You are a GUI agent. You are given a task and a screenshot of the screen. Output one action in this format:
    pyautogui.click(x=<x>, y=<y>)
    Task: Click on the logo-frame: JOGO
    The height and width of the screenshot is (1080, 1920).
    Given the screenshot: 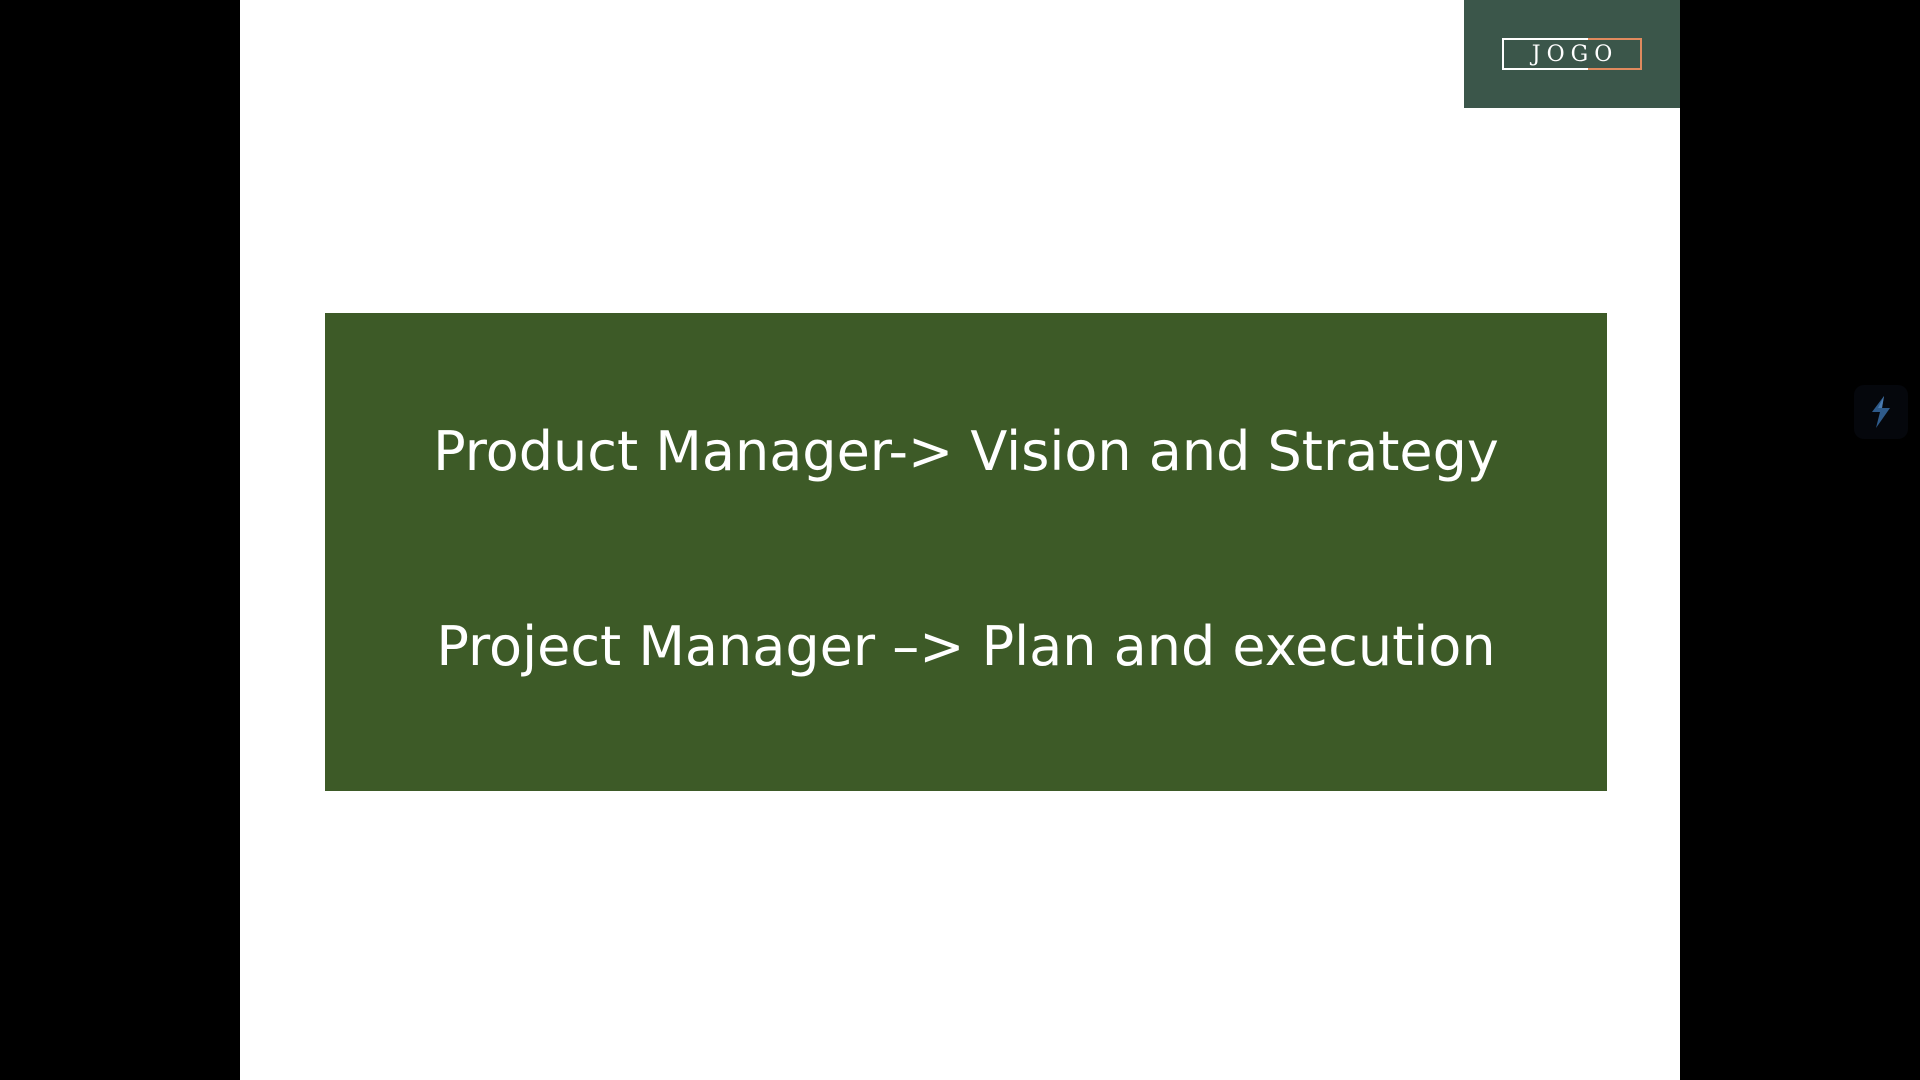 What is the action you would take?
    pyautogui.click(x=1572, y=54)
    